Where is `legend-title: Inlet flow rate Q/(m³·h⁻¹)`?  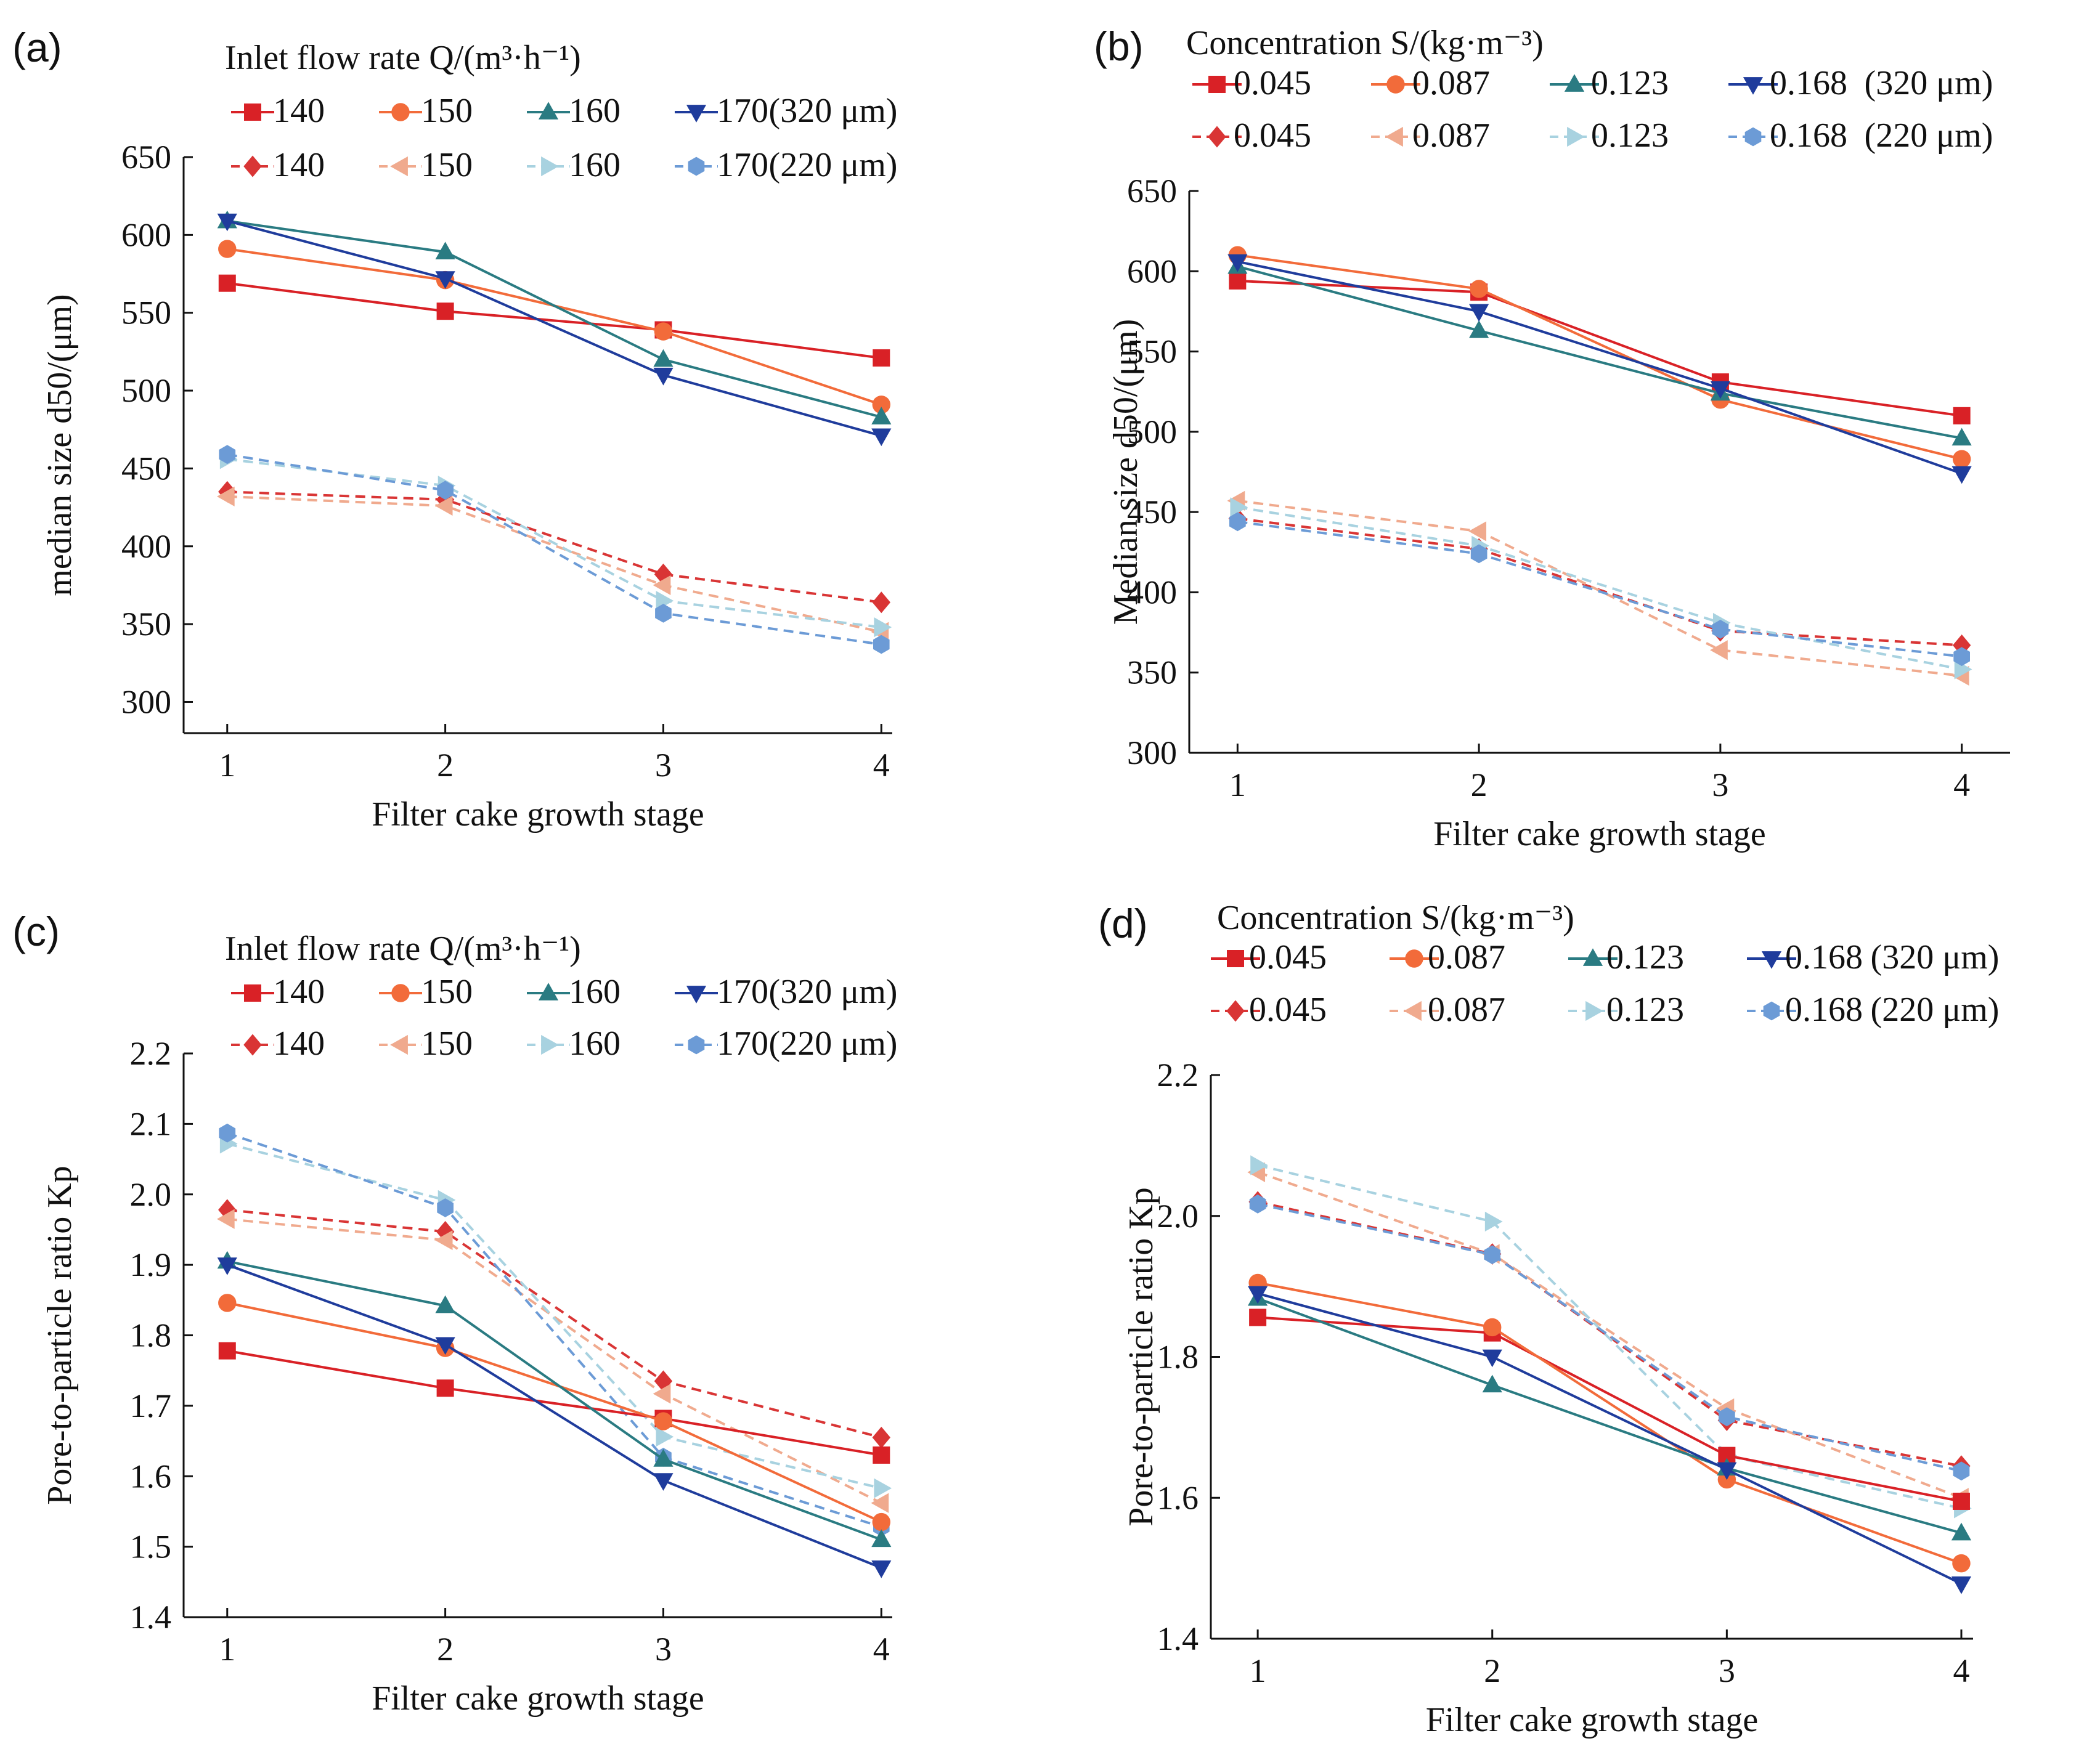
legend-title: Inlet flow rate Q/(m³·h⁻¹) is located at coordinates (403, 949).